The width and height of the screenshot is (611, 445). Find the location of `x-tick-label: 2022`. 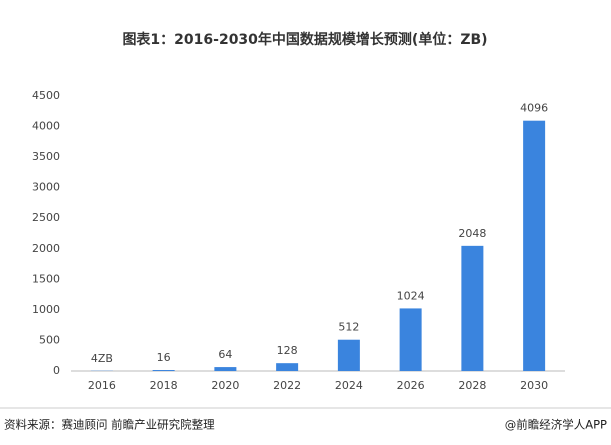

x-tick-label: 2022 is located at coordinates (287, 385).